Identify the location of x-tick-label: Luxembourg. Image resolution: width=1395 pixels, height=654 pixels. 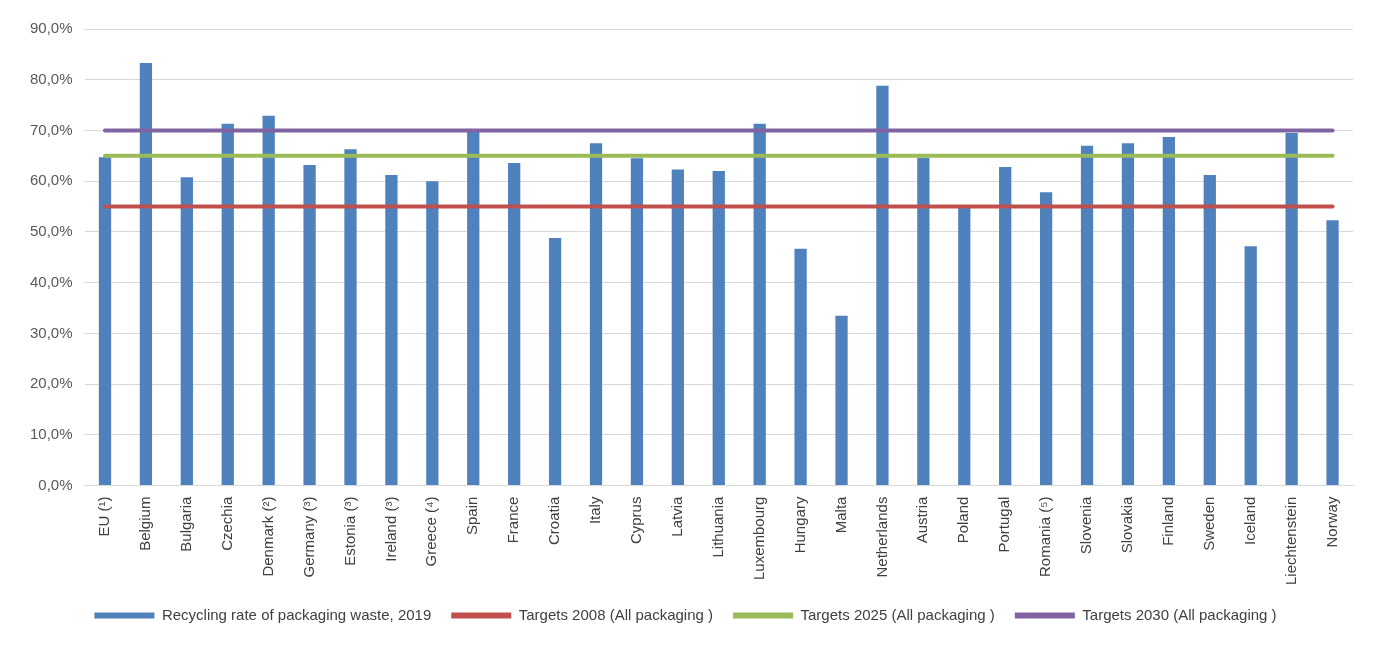
(758, 538).